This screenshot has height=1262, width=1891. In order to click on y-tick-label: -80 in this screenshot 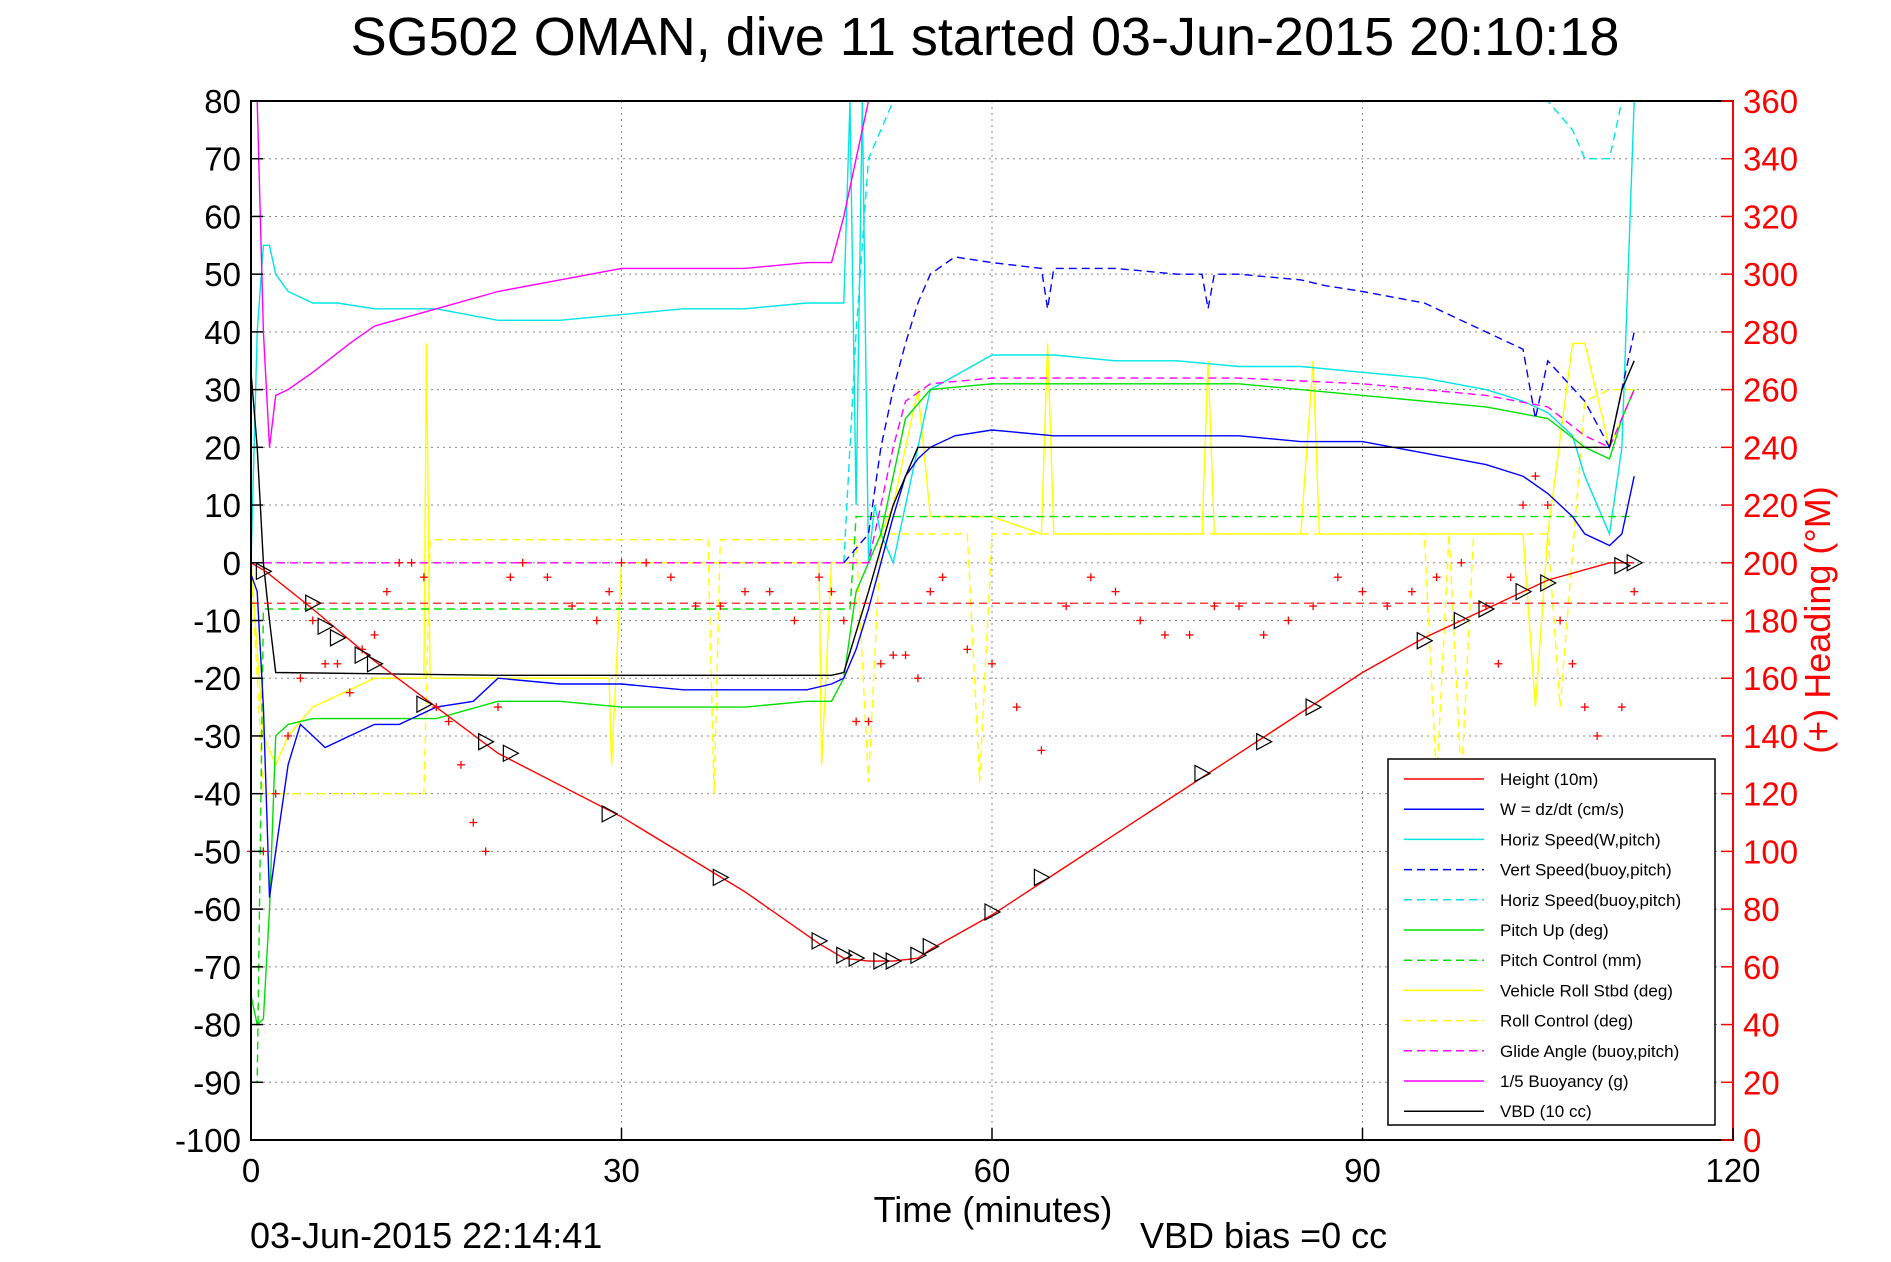, I will do `click(217, 1025)`.